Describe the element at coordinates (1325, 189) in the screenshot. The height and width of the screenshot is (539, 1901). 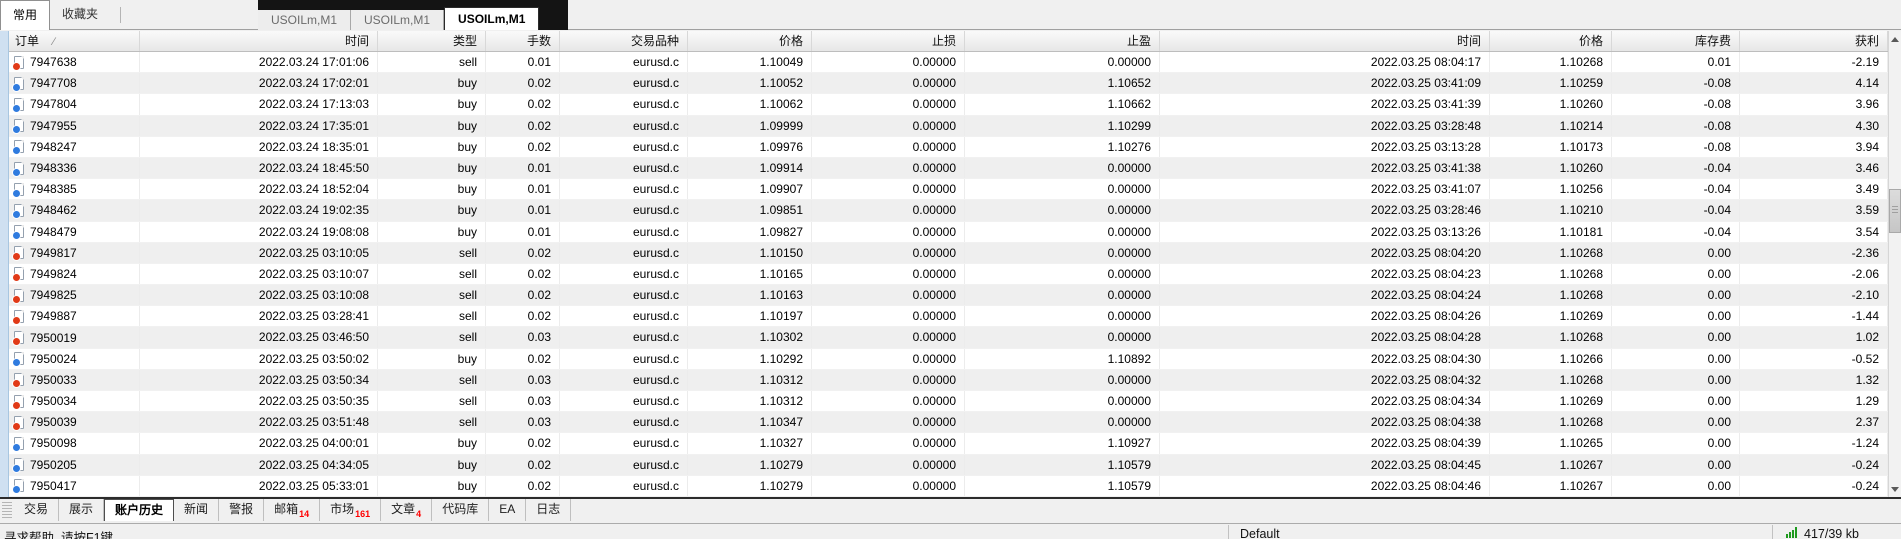
I see `cell-close_time: 2022.03.25 03:41:07` at that location.